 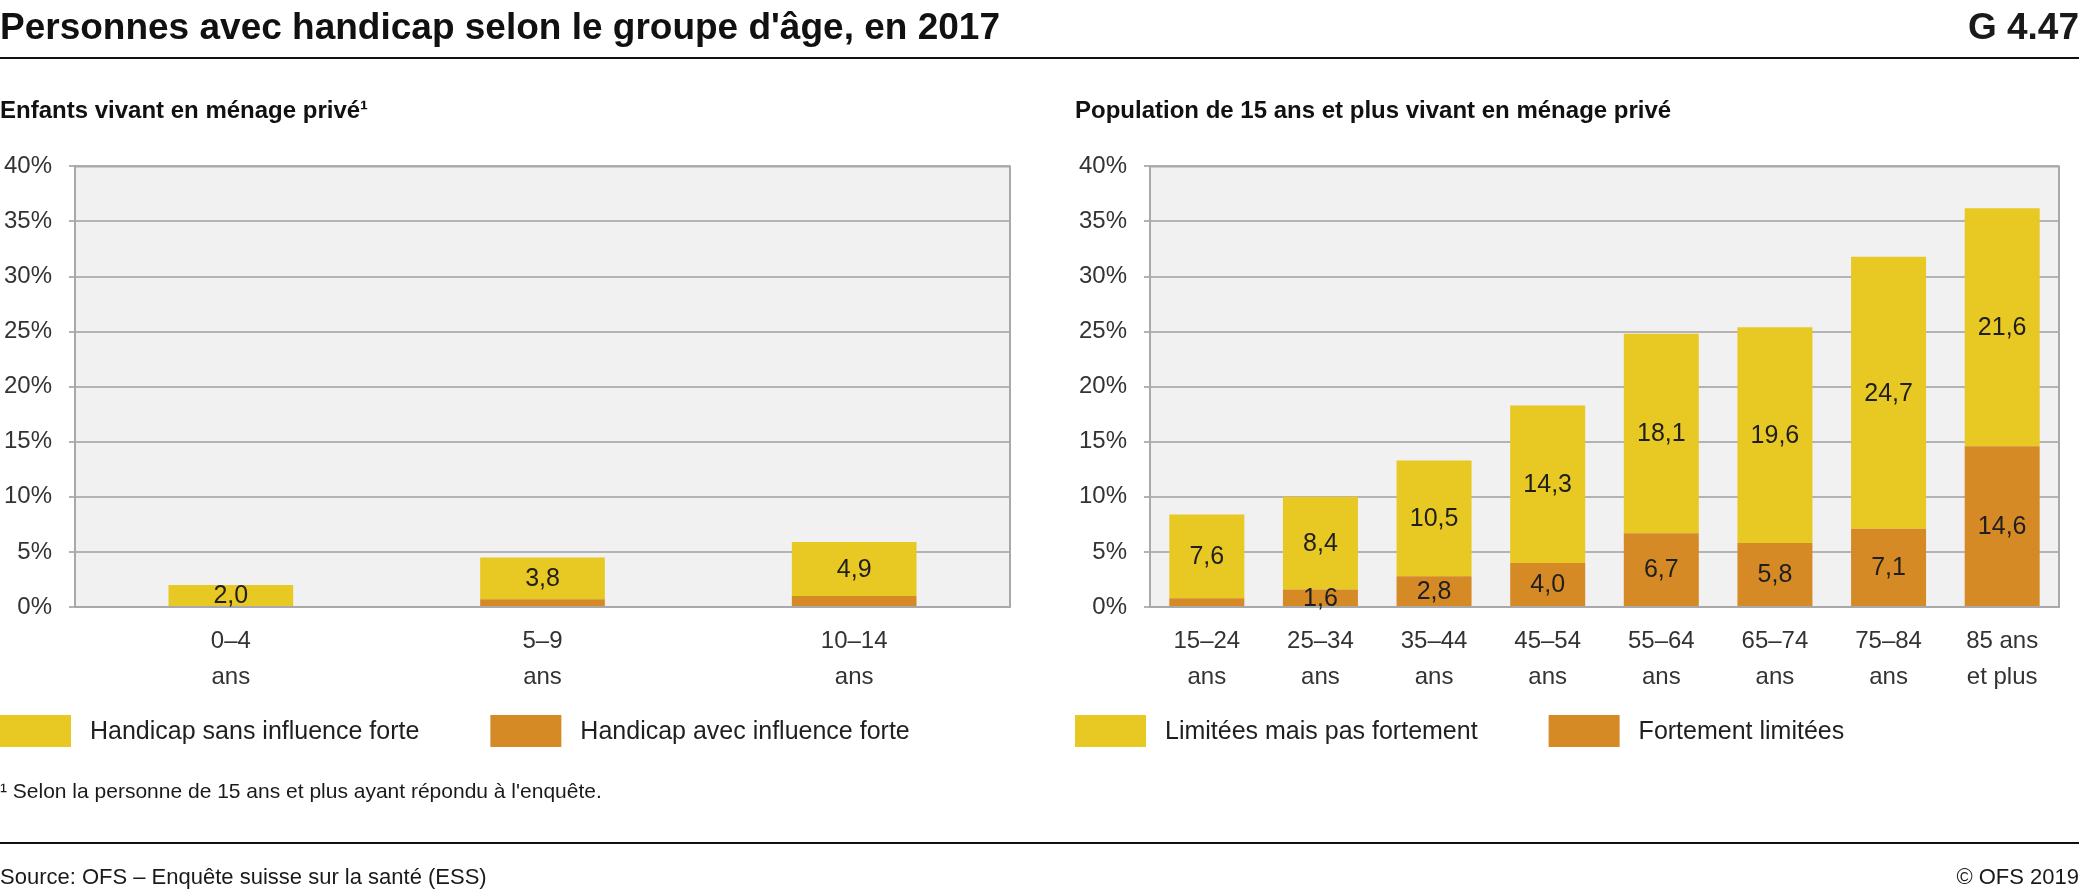 I want to click on data-label: 24,7, so click(x=1888, y=391).